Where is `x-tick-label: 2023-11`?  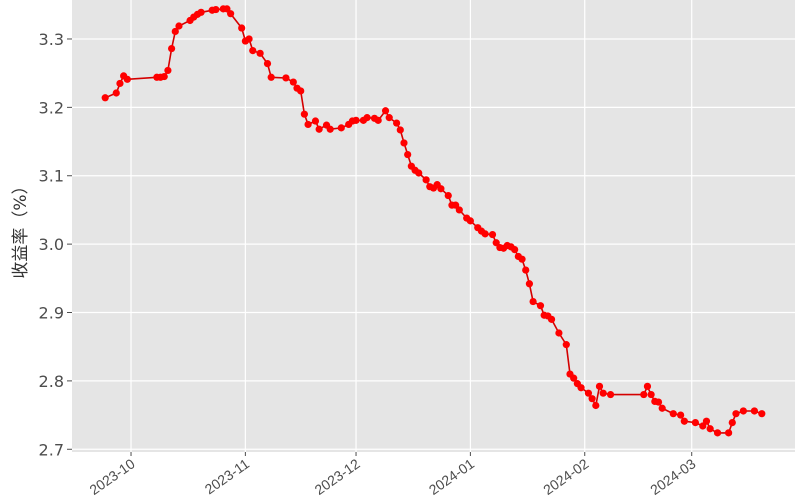
x-tick-label: 2023-11 is located at coordinates (227, 476).